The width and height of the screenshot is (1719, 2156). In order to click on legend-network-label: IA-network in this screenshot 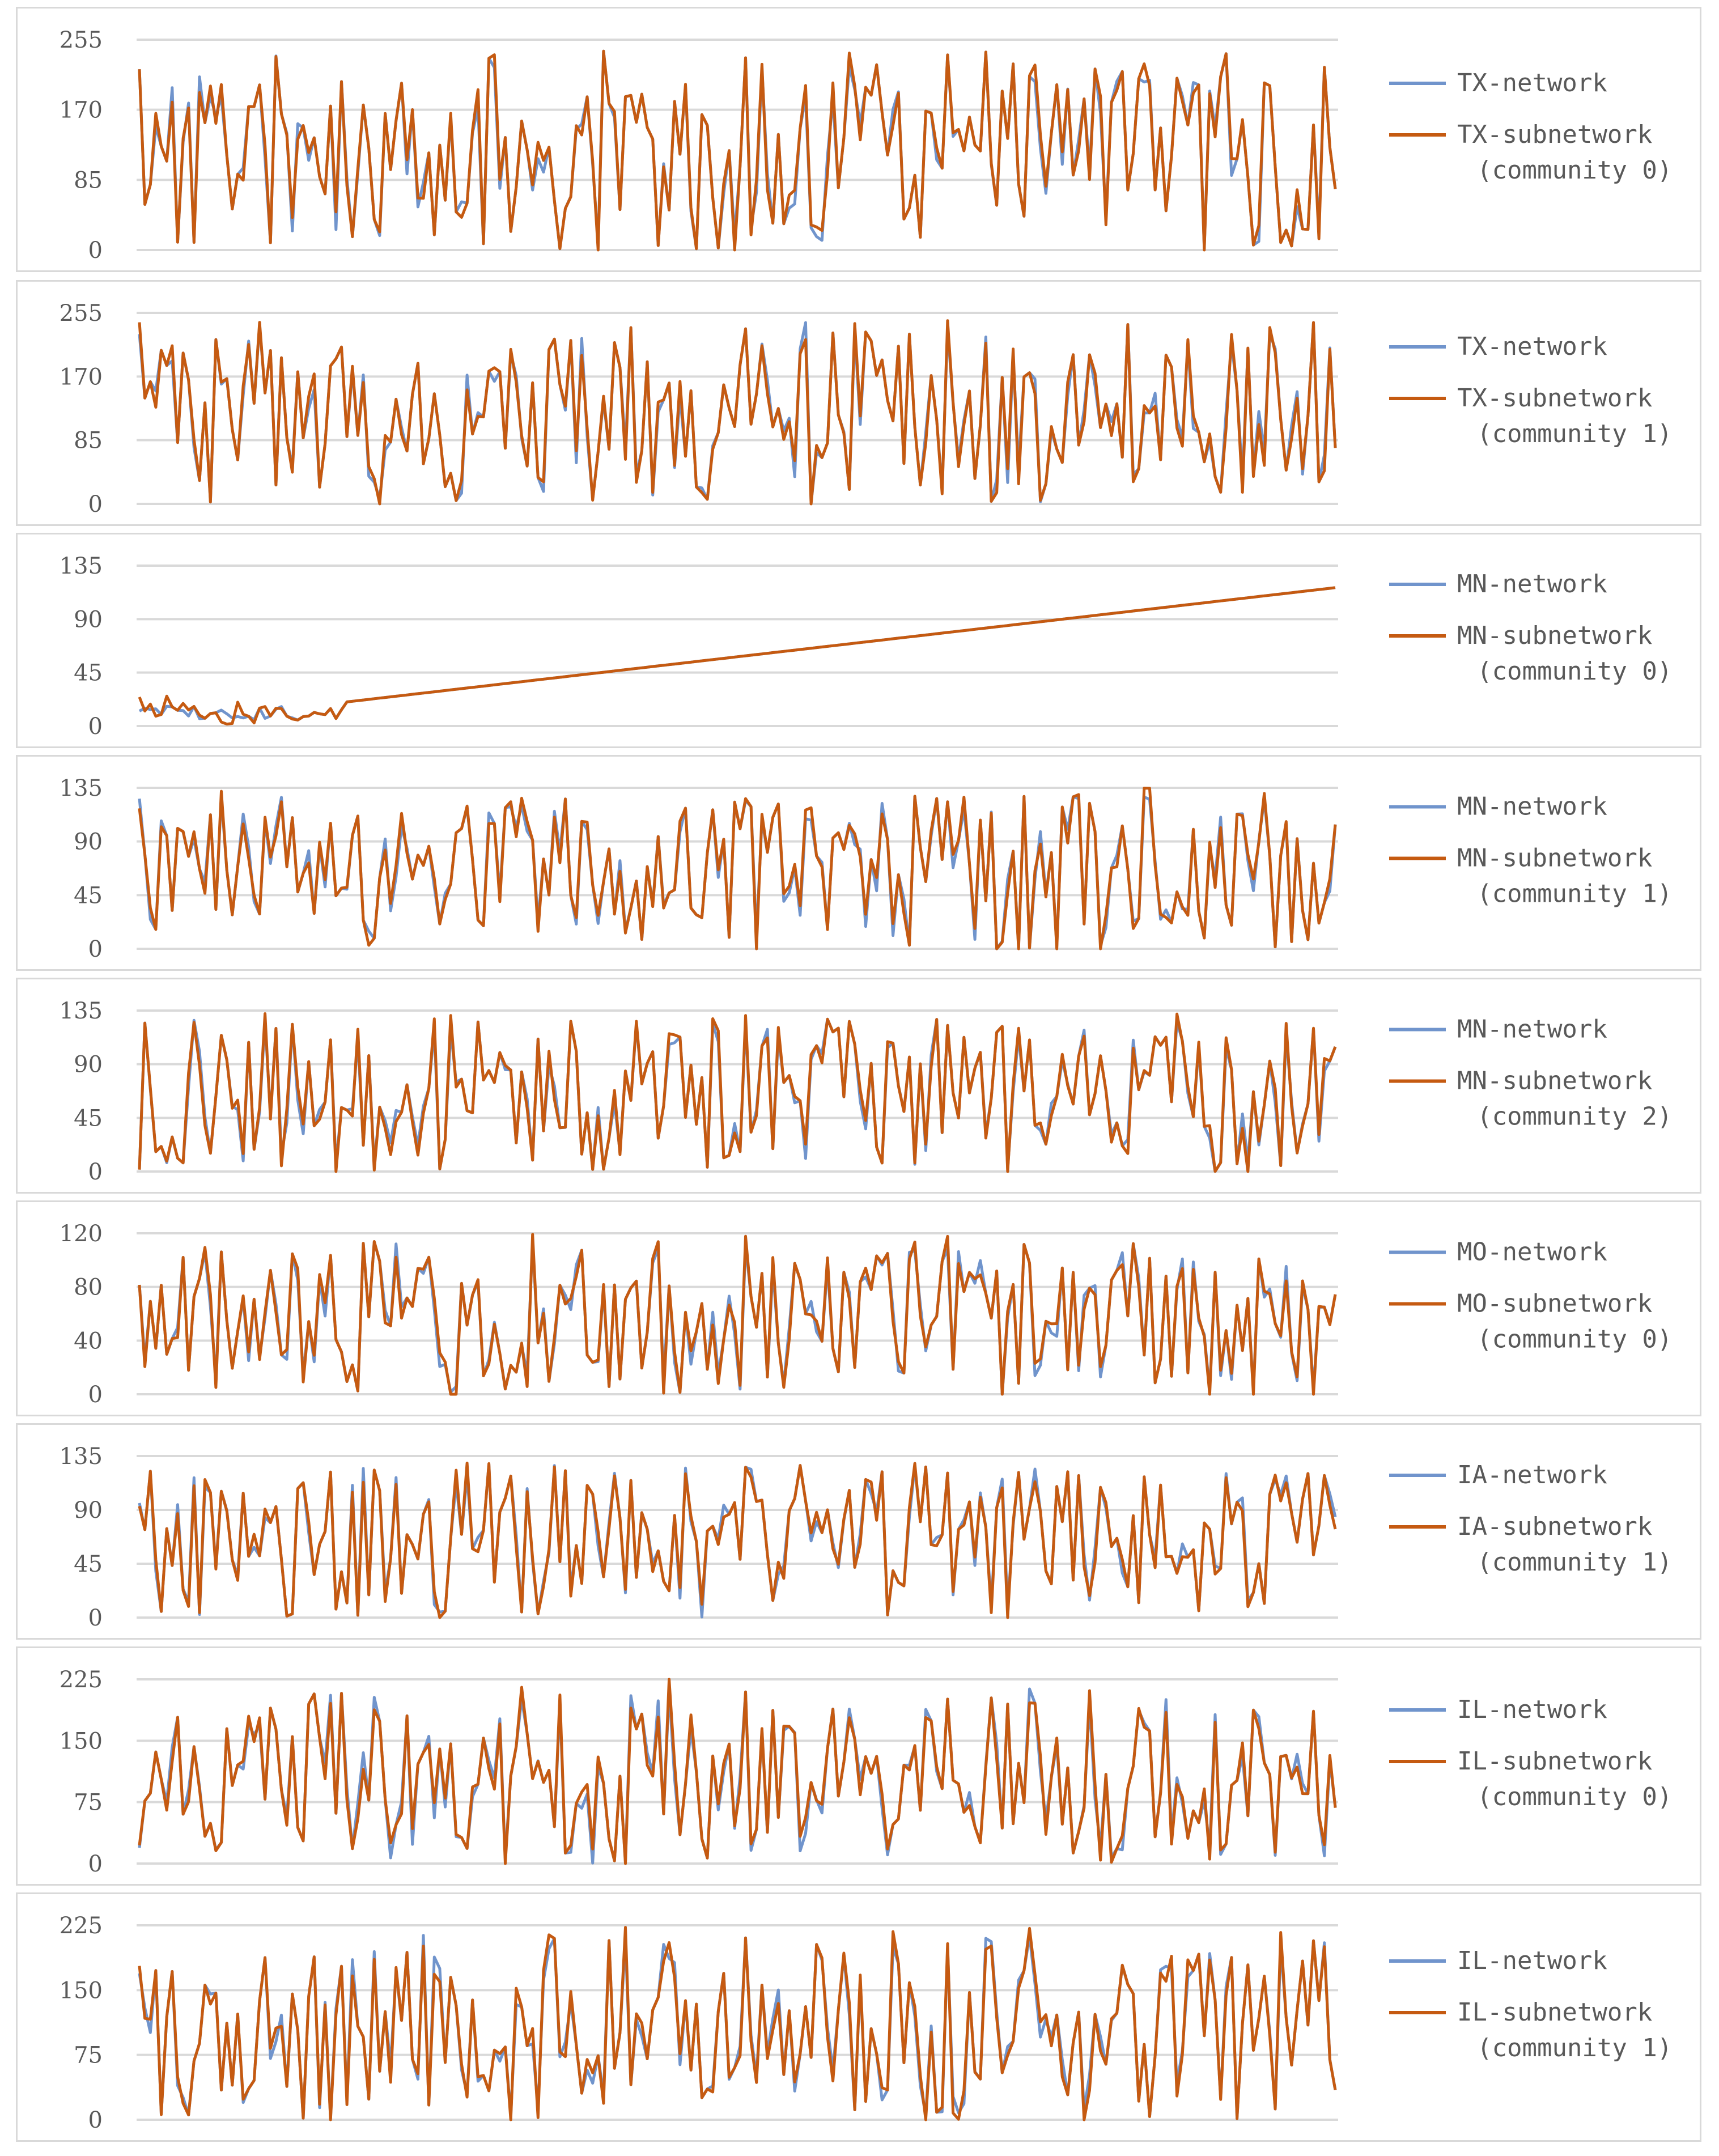, I will do `click(1532, 1475)`.